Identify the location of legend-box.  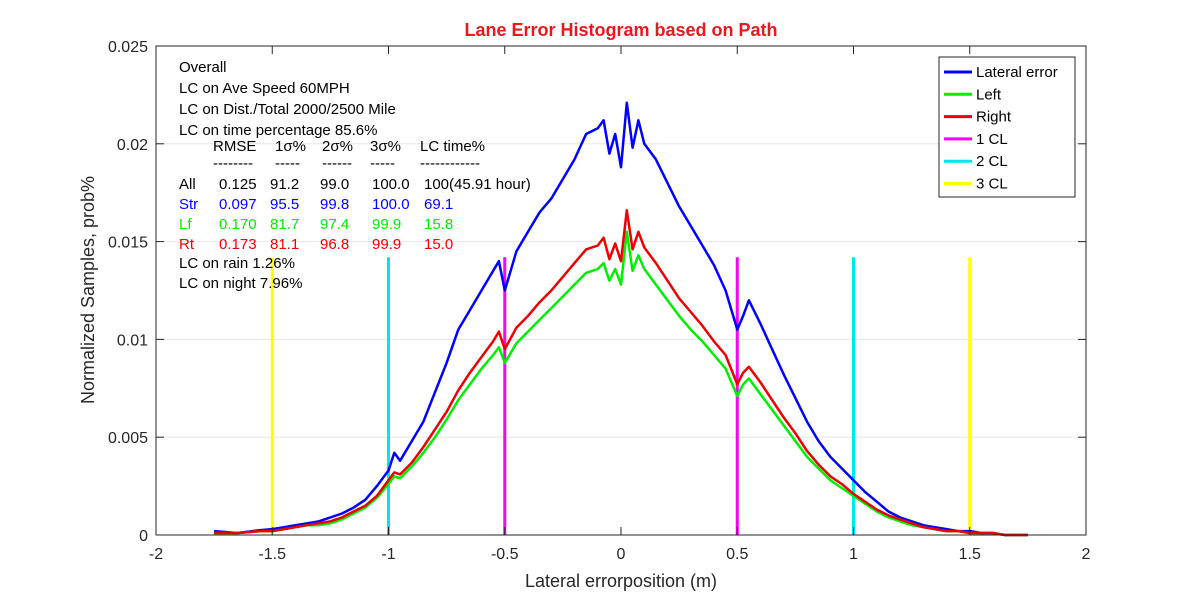
(1007, 127).